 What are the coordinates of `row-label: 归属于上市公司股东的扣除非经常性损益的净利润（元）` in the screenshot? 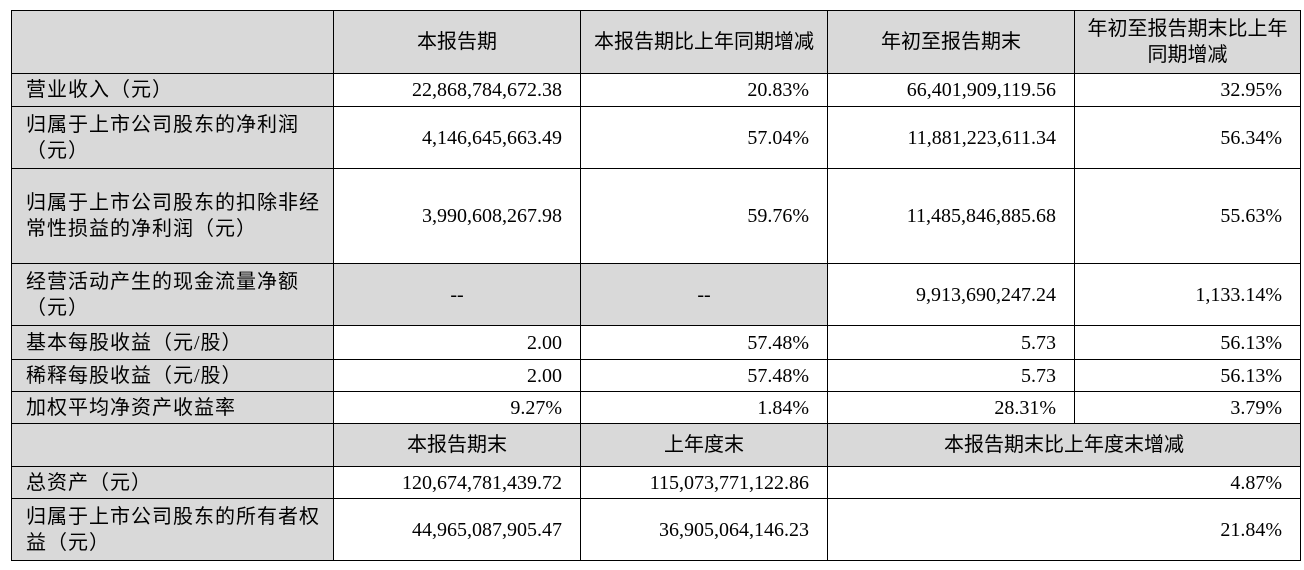 It's located at (172, 216).